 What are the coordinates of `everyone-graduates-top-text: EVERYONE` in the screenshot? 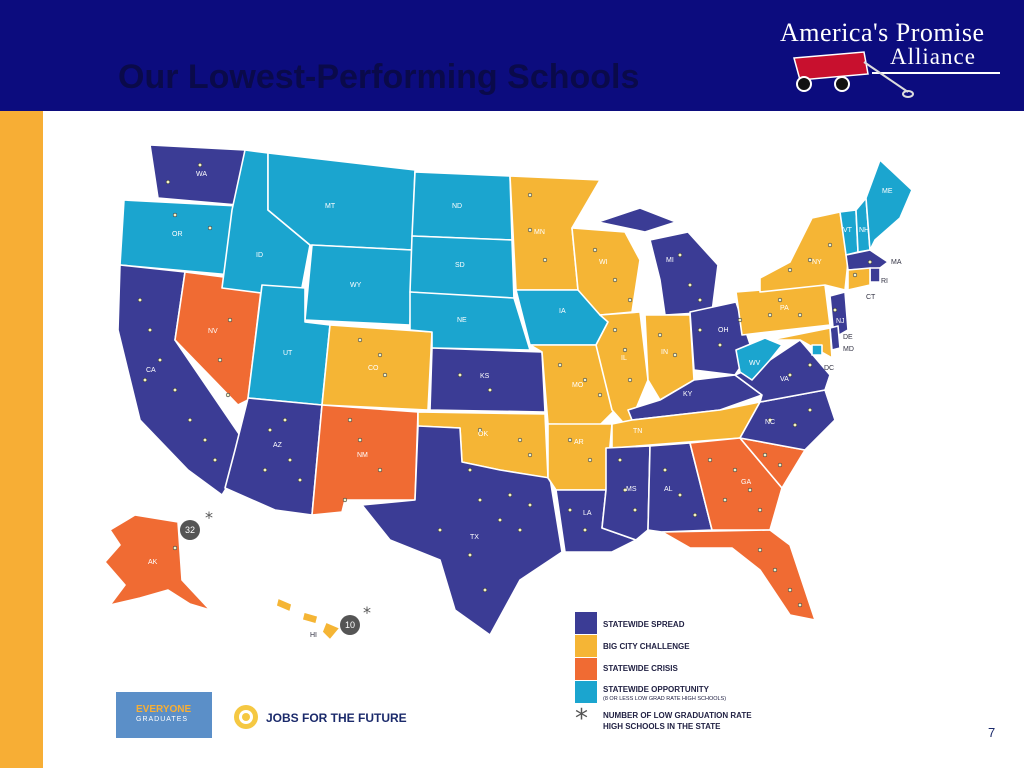 It's located at (164, 709).